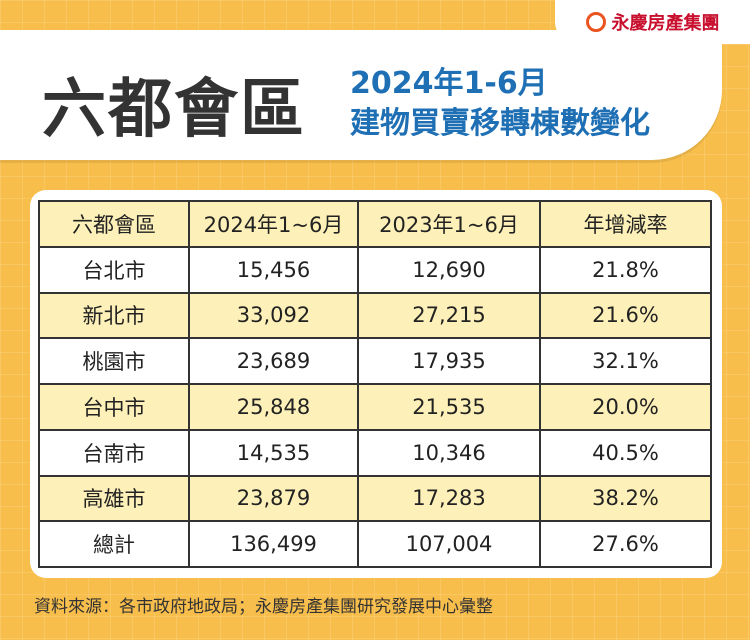 This screenshot has width=750, height=640. Describe the element at coordinates (449, 315) in the screenshot. I see `table-cell: 27,215` at that location.